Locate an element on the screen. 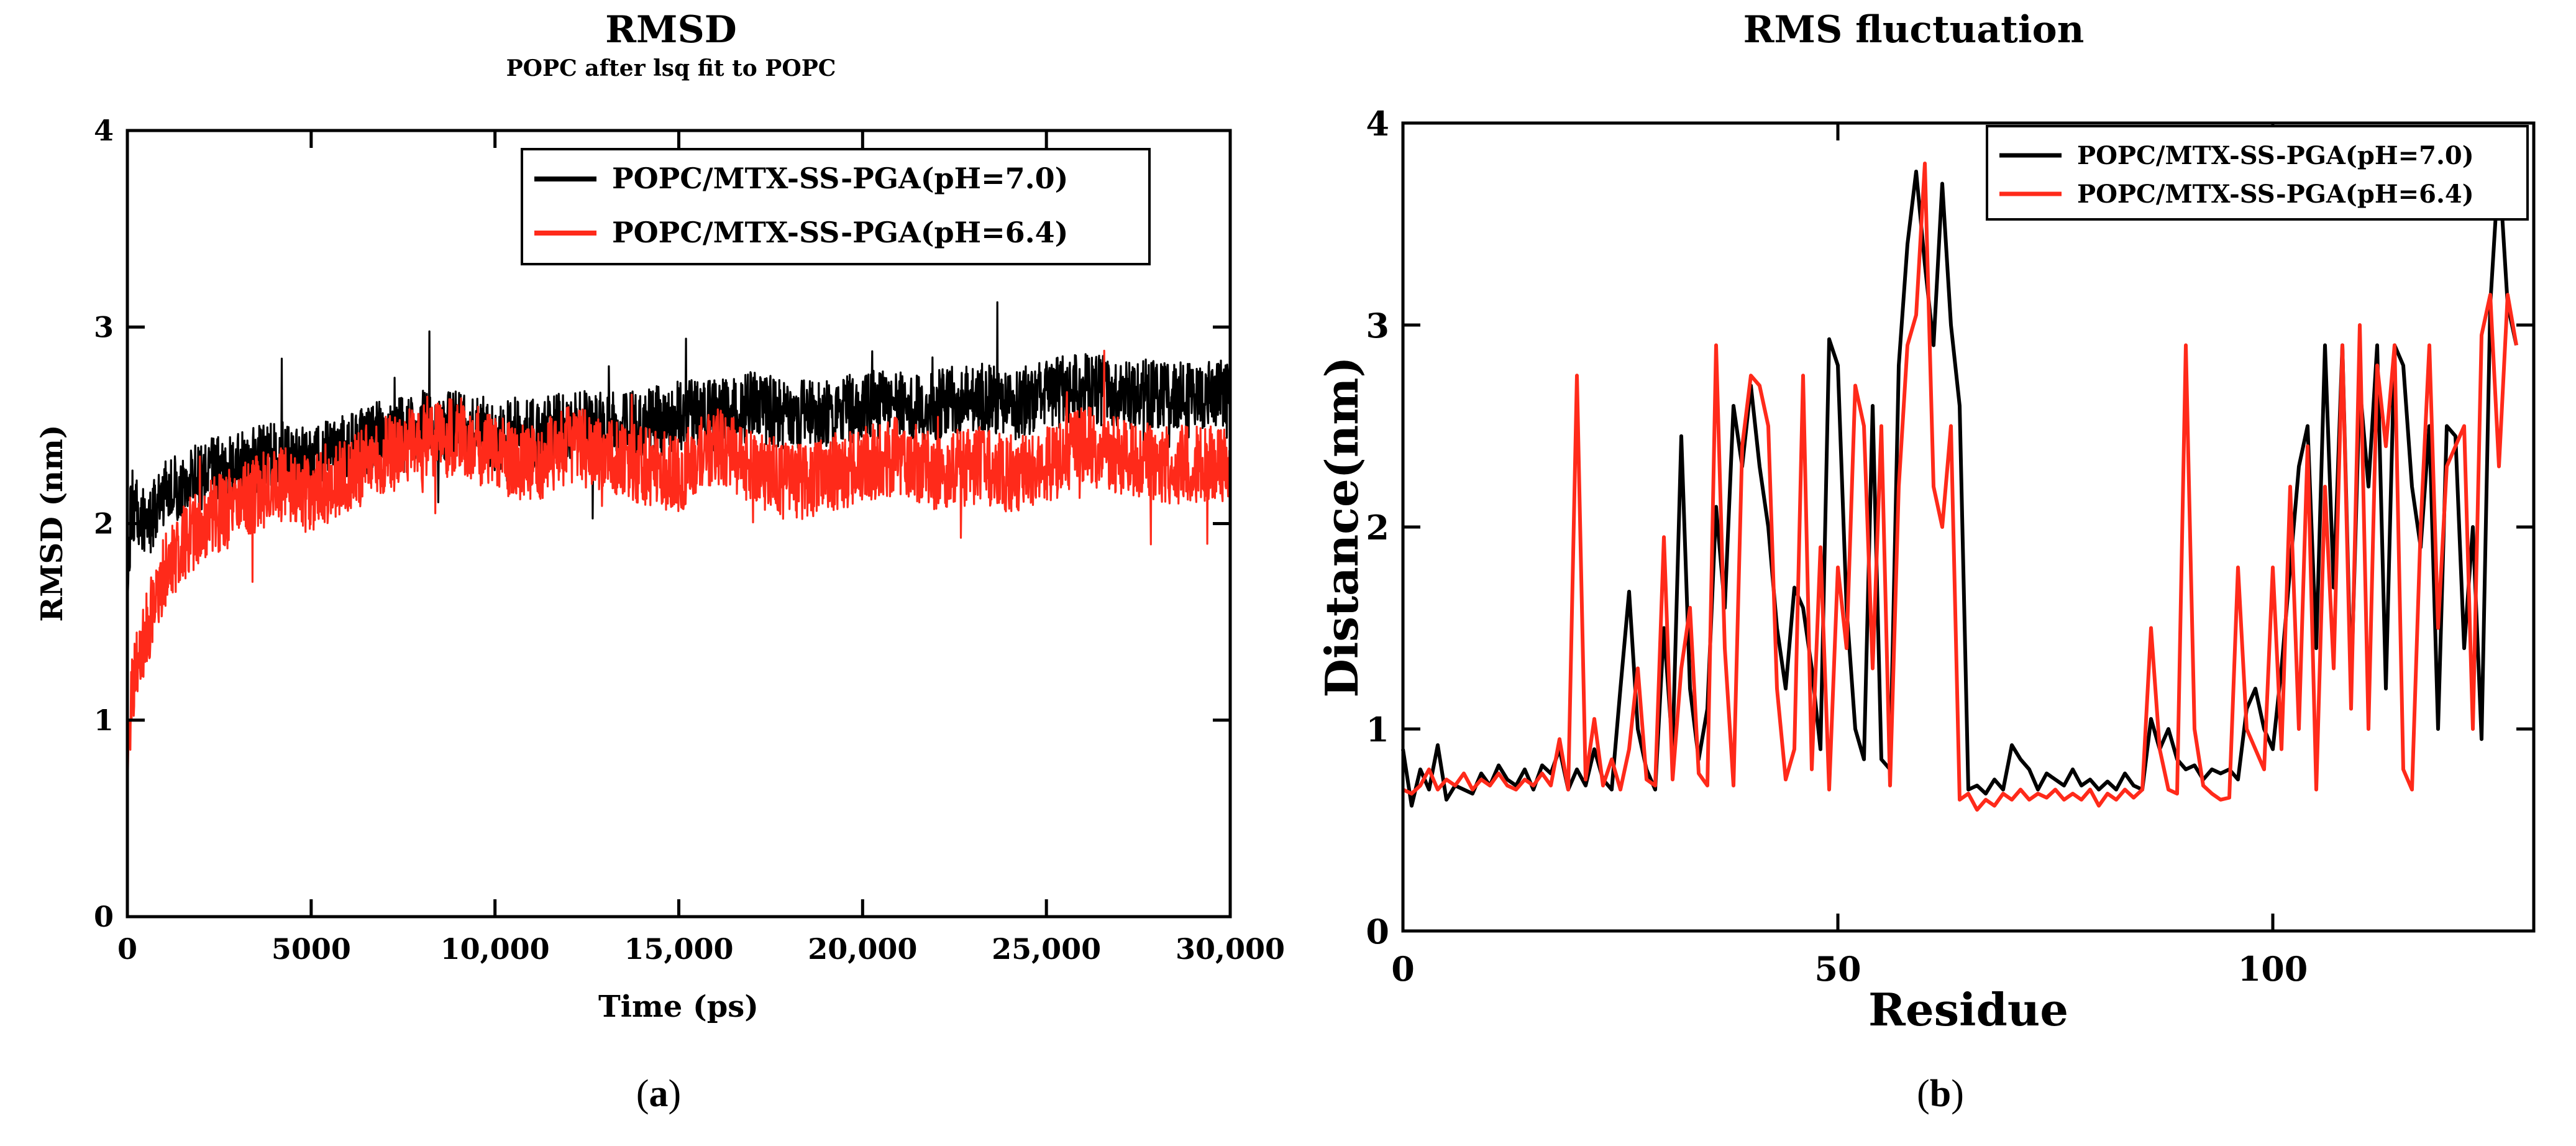 The width and height of the screenshot is (2576, 1146). chart-title: RMSD is located at coordinates (671, 30).